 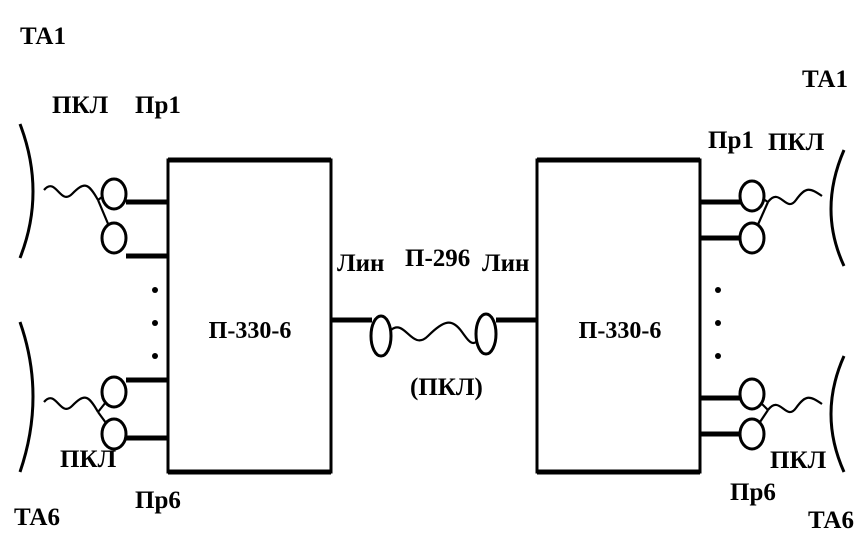 What do you see at coordinates (360, 263) in the screenshot?
I see `center-line-left-label: Лин` at bounding box center [360, 263].